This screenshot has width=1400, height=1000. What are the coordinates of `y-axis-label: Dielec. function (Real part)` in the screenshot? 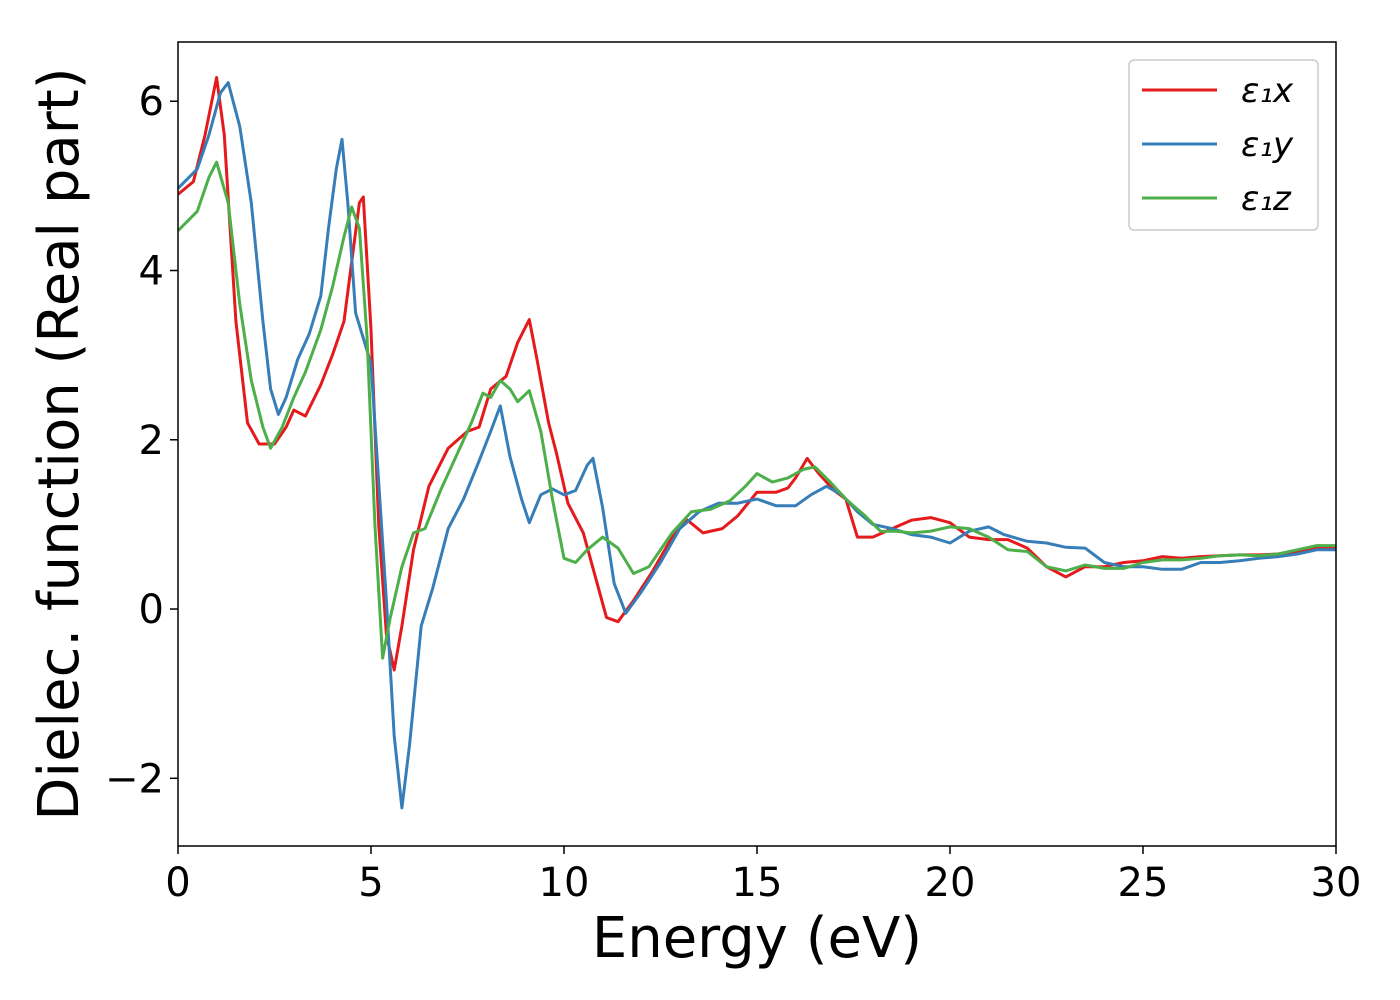 It's located at (59, 443).